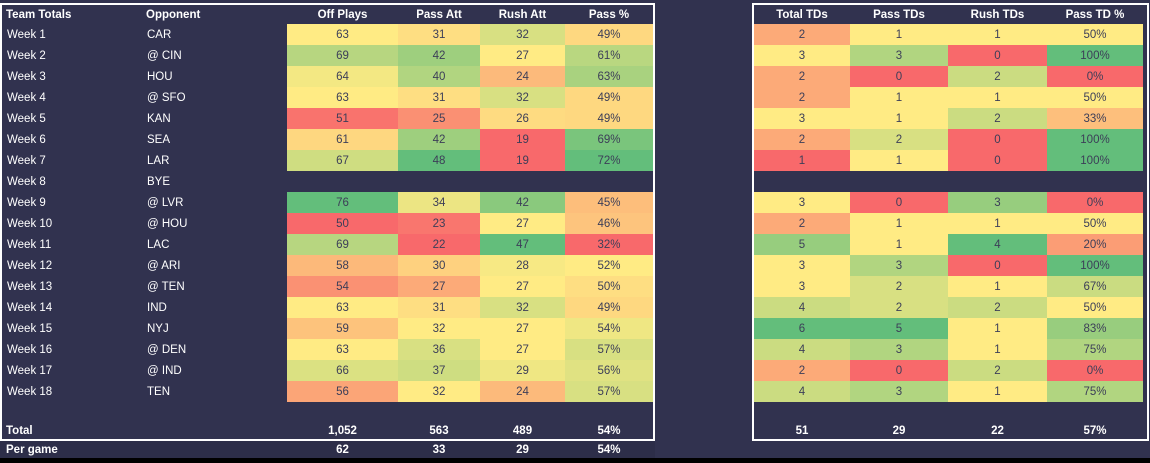  Describe the element at coordinates (997, 430) in the screenshot. I see `total-rush-tds: 22` at that location.